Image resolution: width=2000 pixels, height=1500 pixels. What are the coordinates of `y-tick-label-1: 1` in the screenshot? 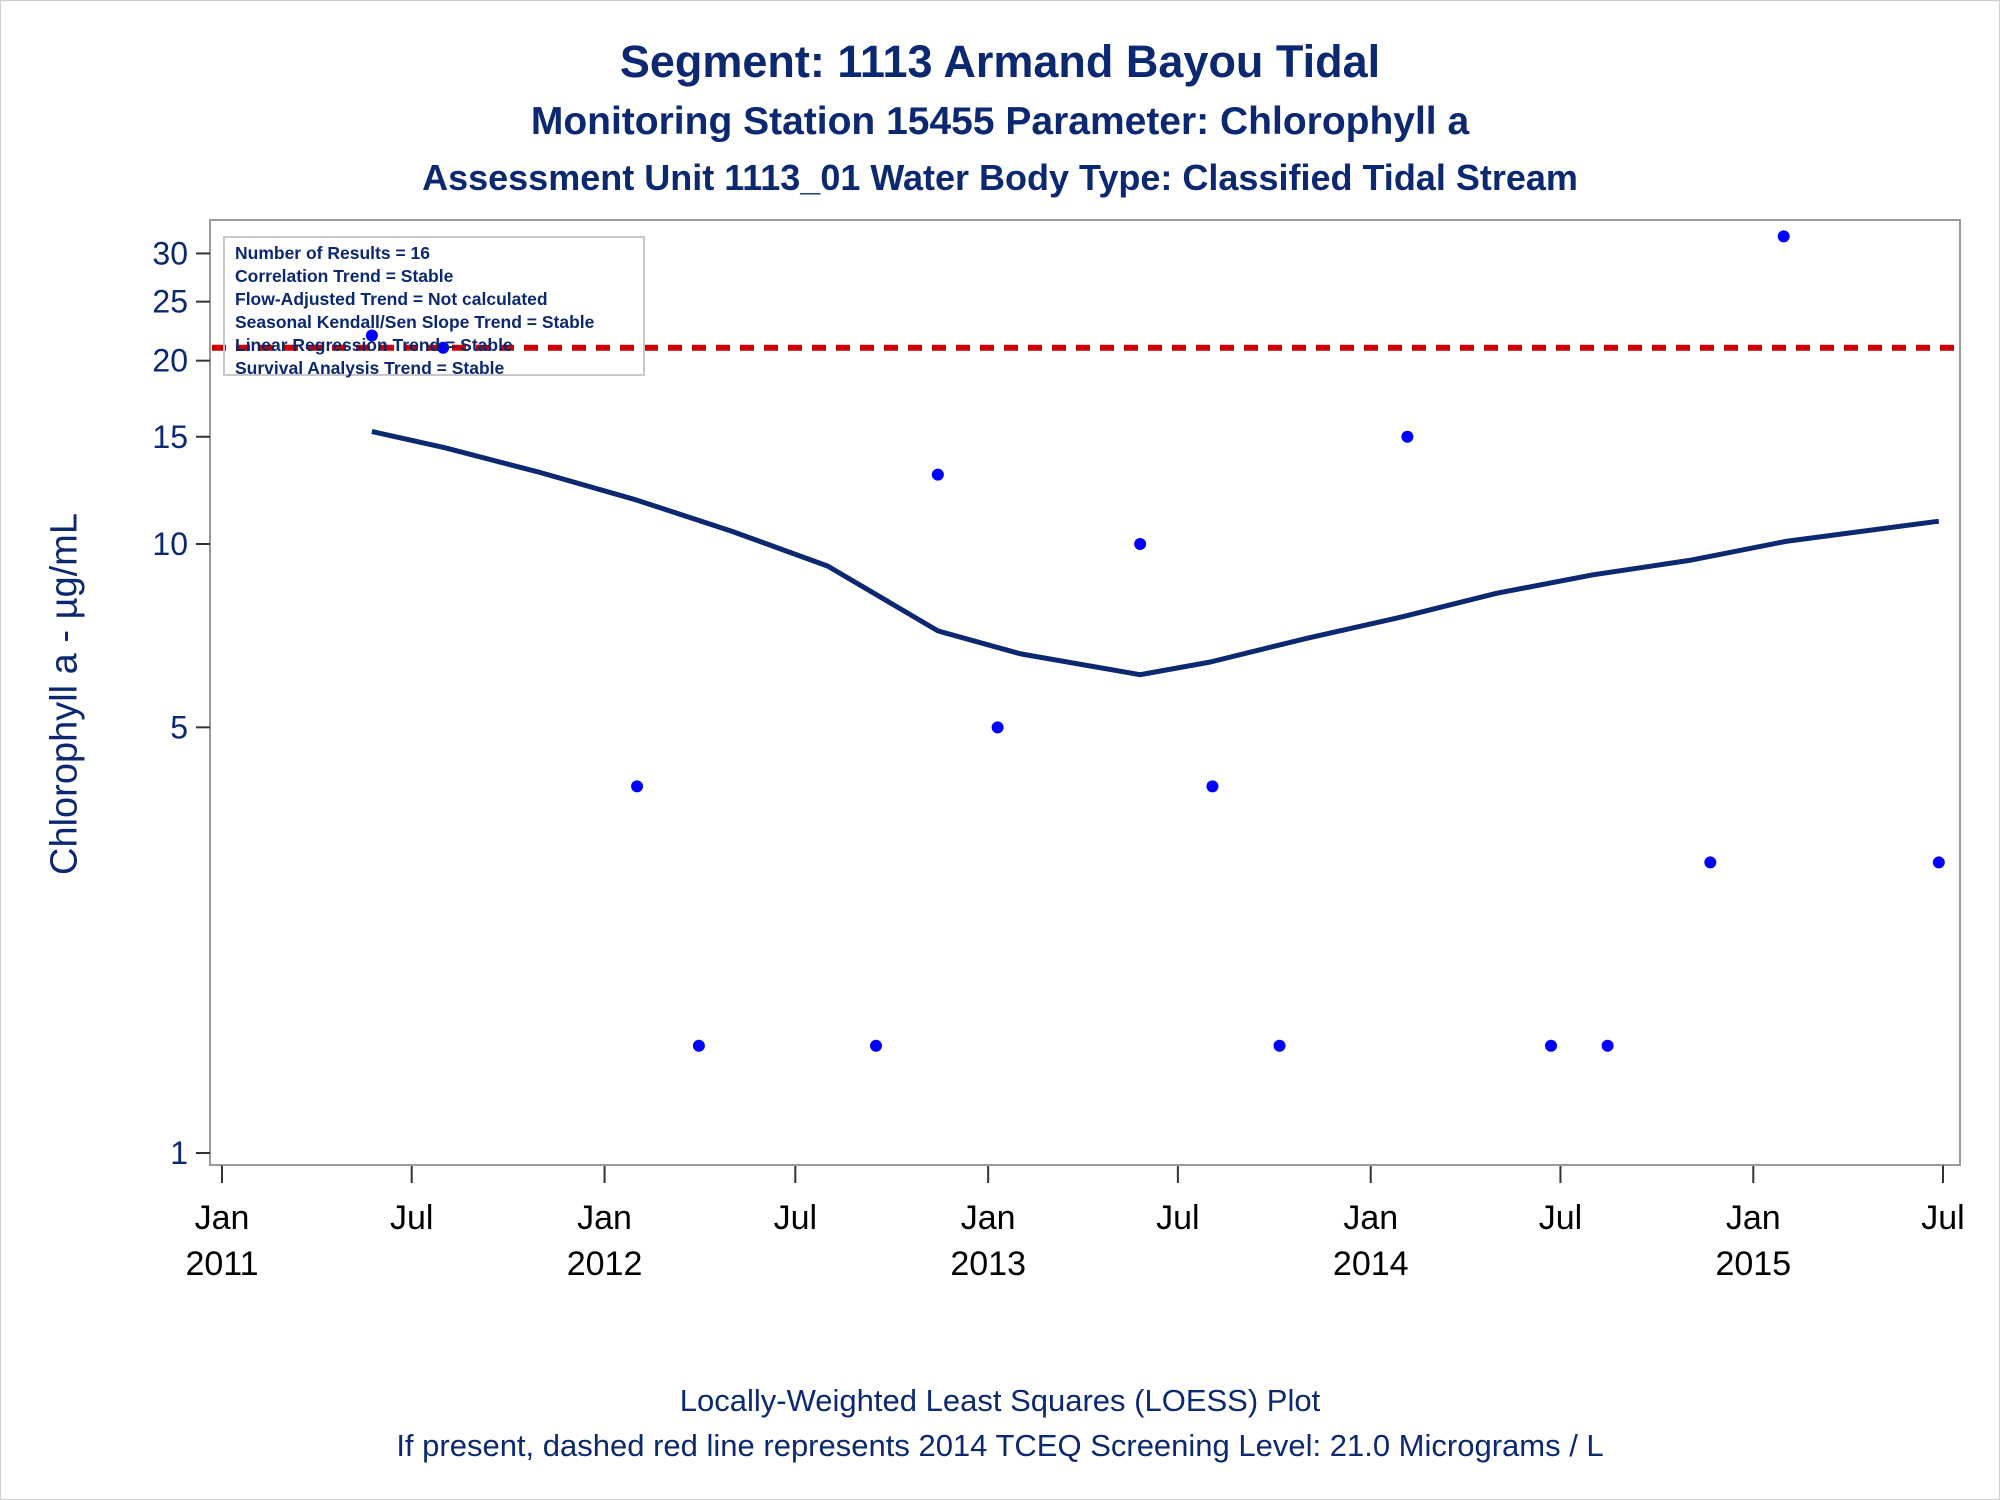 It's located at (179, 1153).